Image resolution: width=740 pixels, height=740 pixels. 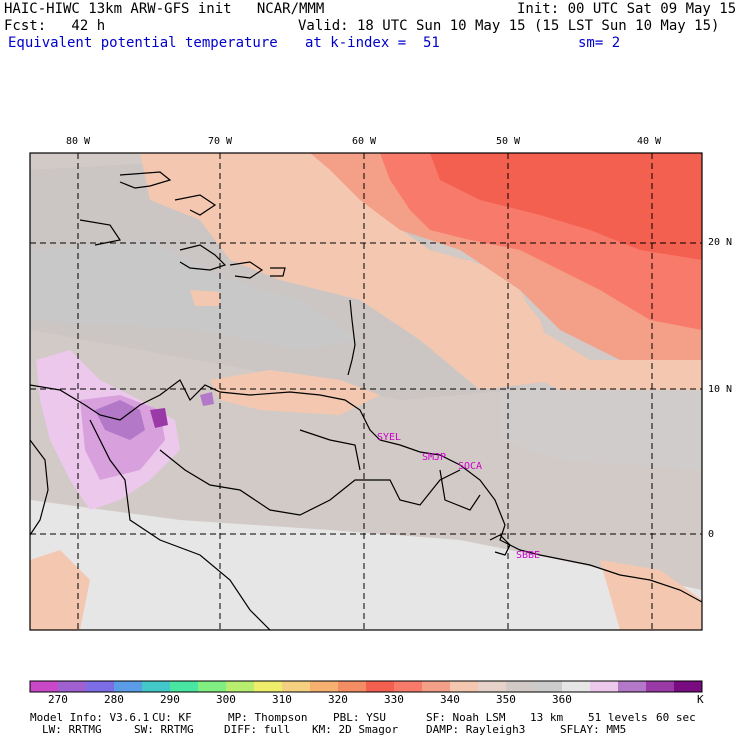 I want to click on forecast-hour: Fcst: 42 h, so click(x=55, y=26).